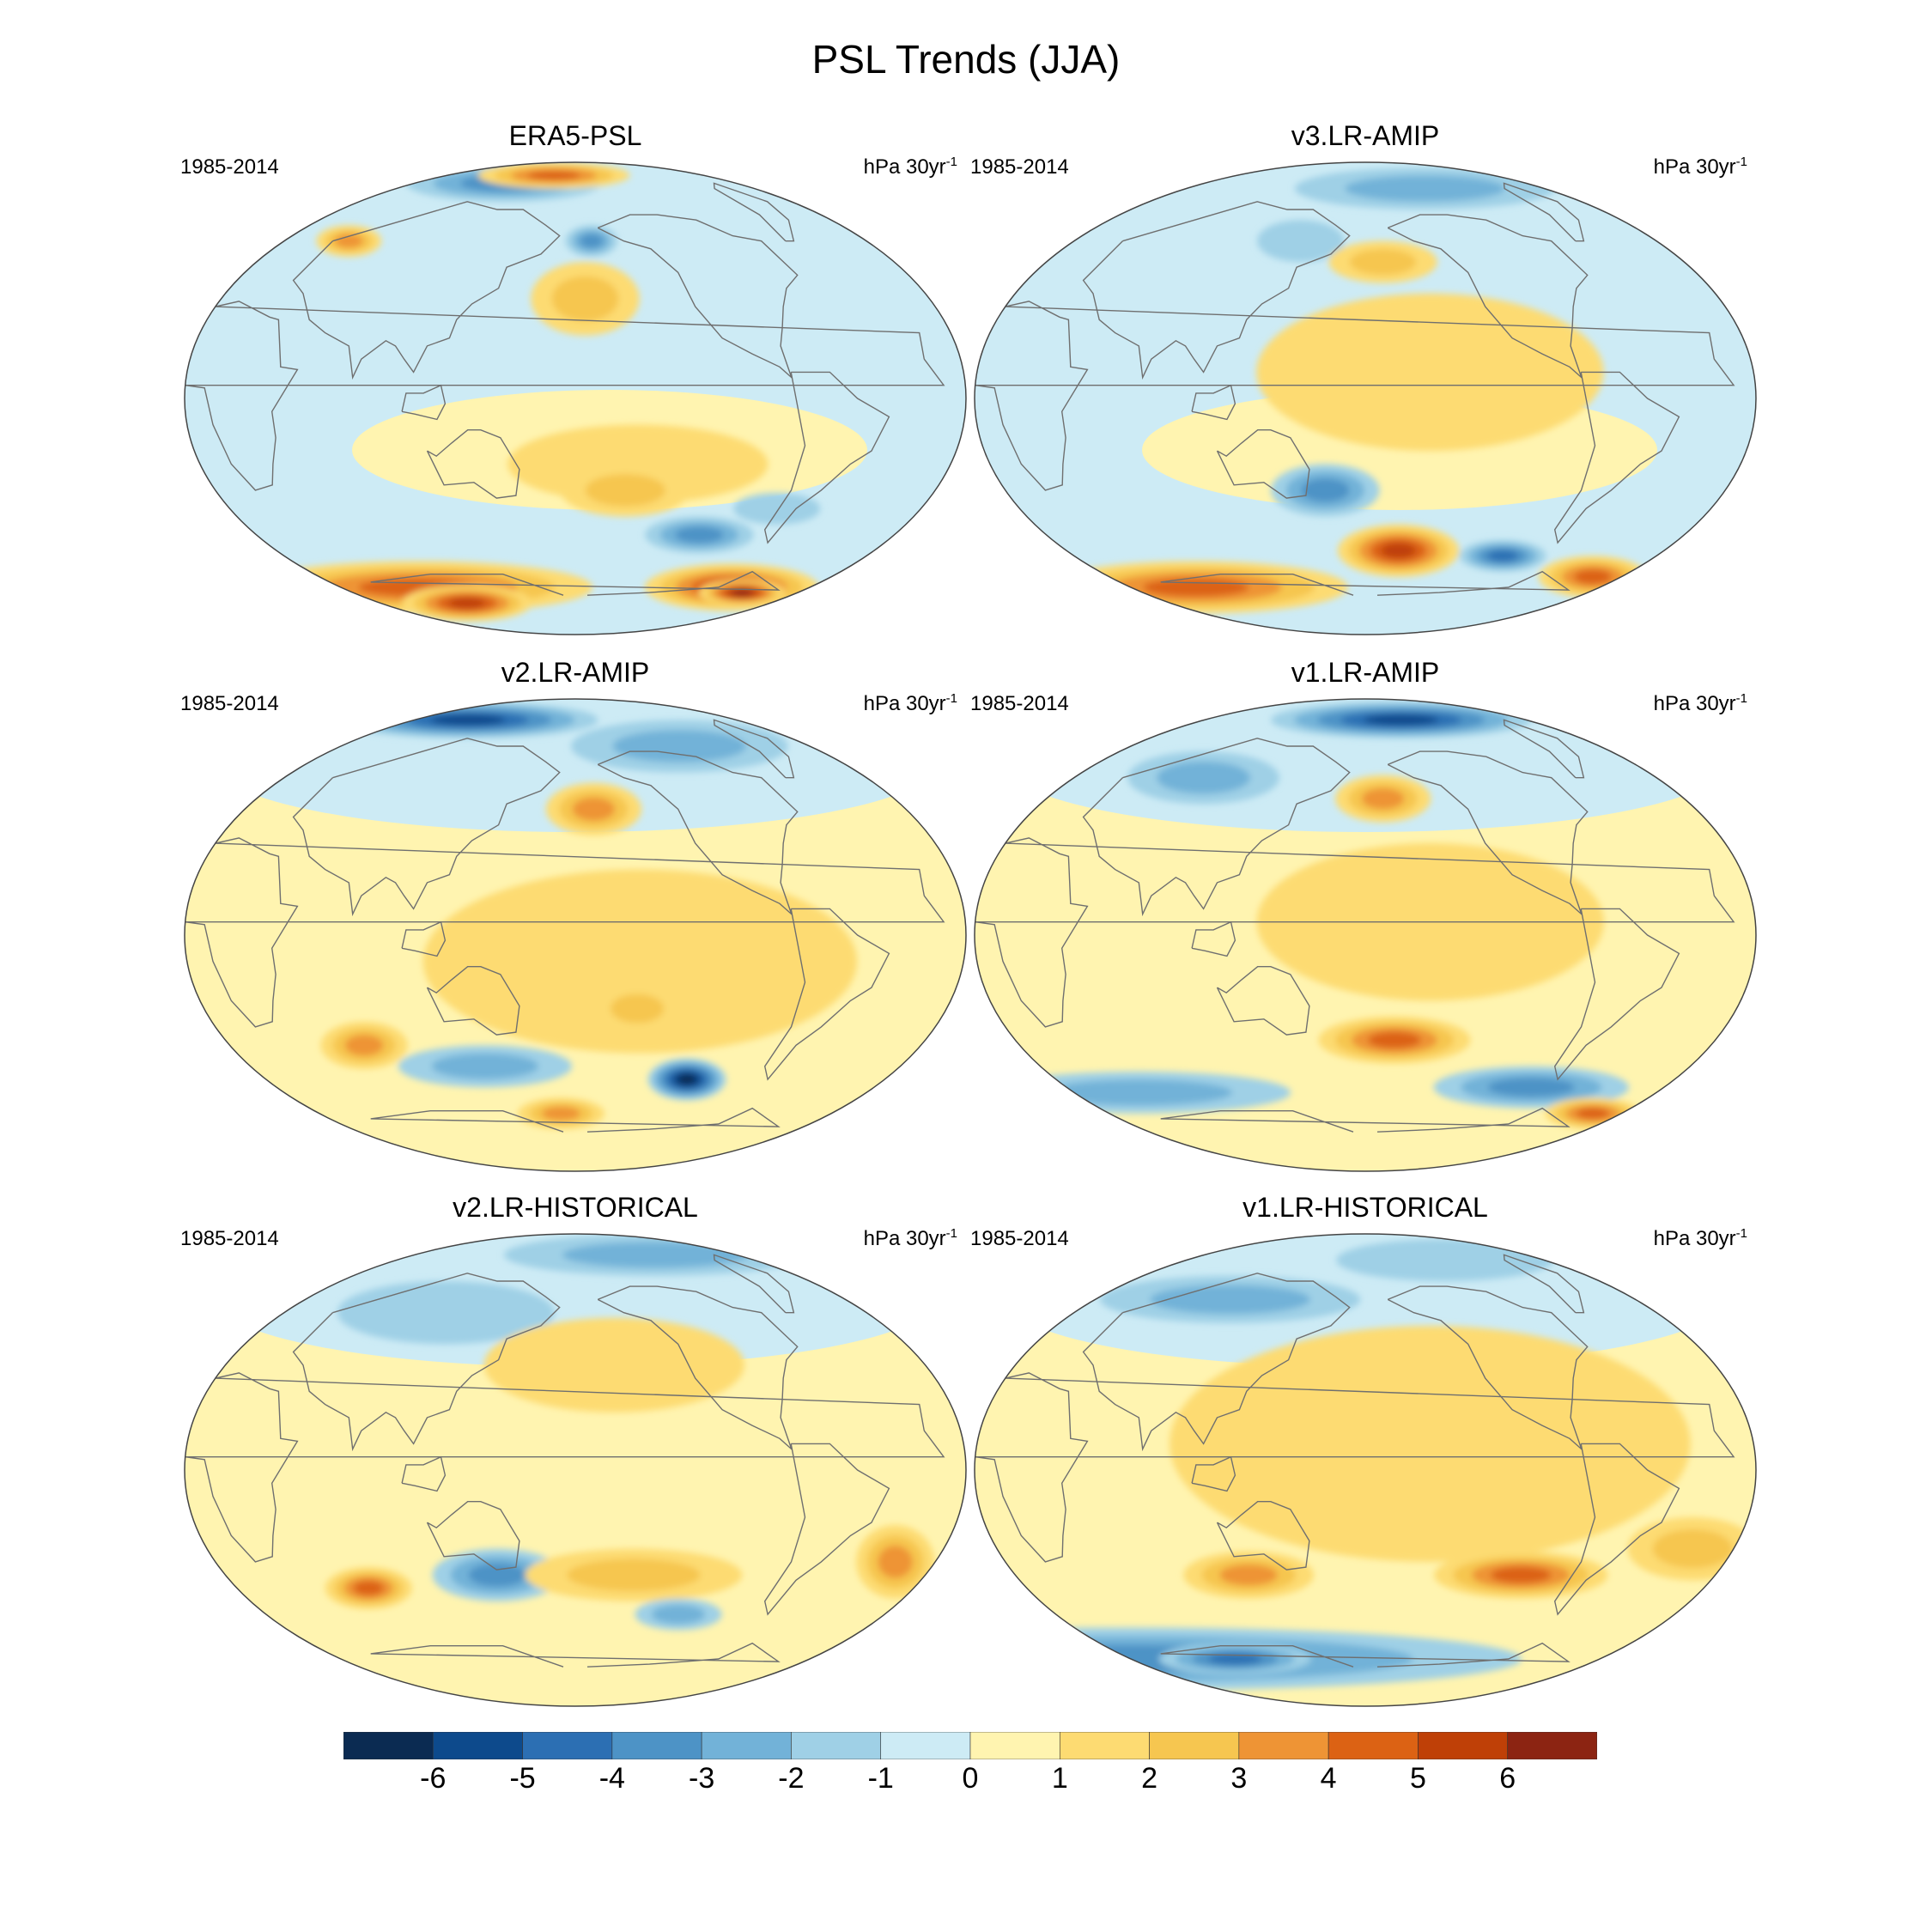  What do you see at coordinates (970, 1745) in the screenshot?
I see `colorbar` at bounding box center [970, 1745].